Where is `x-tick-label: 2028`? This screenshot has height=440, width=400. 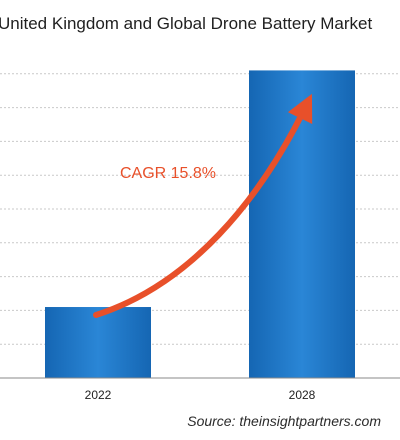 x-tick-label: 2028 is located at coordinates (302, 395).